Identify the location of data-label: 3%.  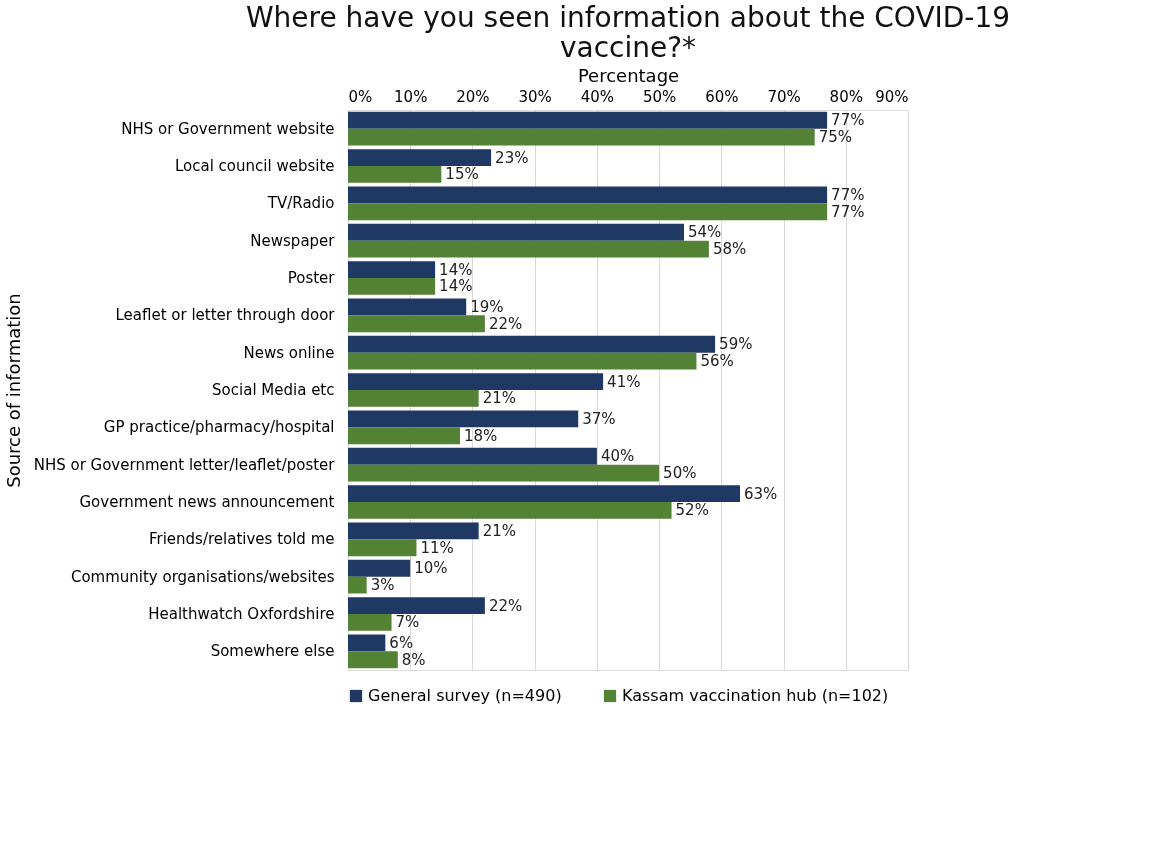
(382, 585).